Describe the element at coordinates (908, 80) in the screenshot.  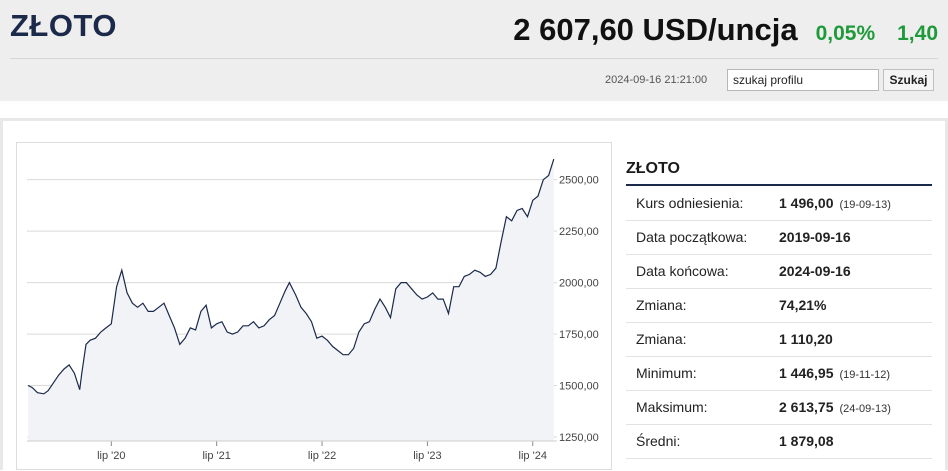
I see `search-button: Szukaj` at that location.